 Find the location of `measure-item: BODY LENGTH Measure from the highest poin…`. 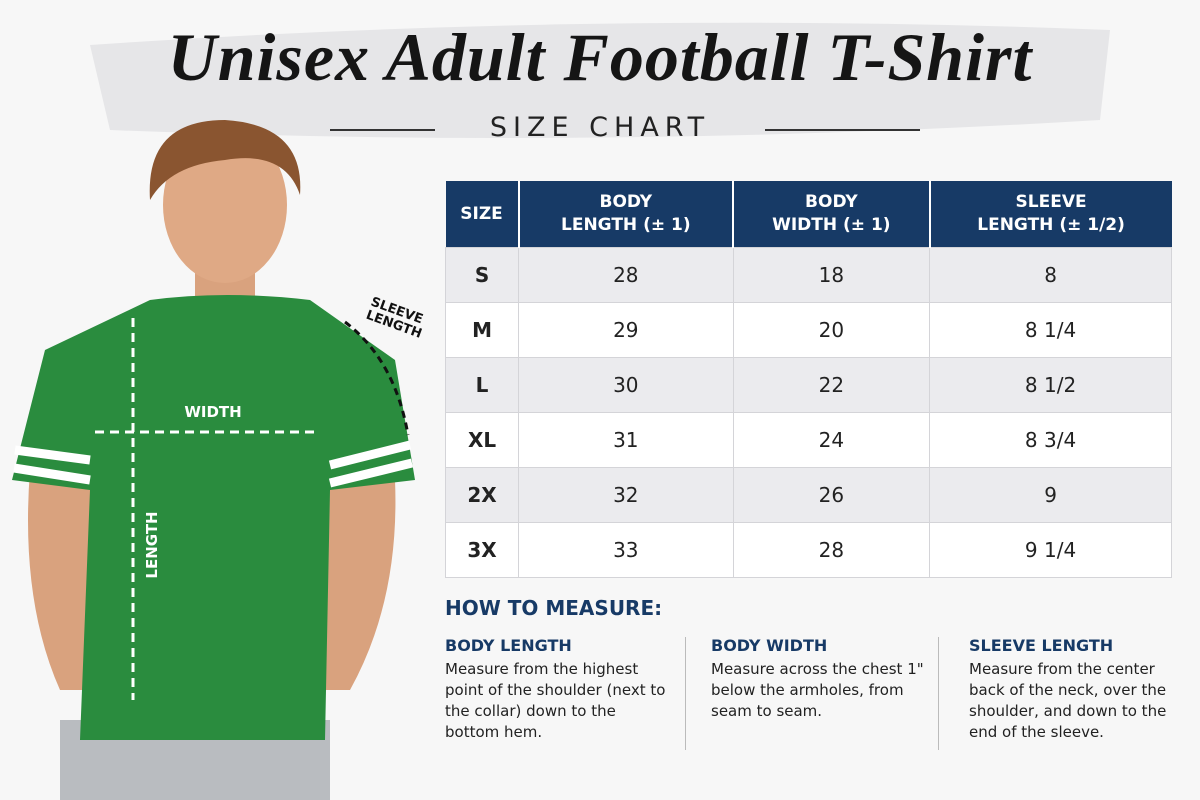

measure-item: BODY LENGTH Measure from the highest poin… is located at coordinates (556, 689).